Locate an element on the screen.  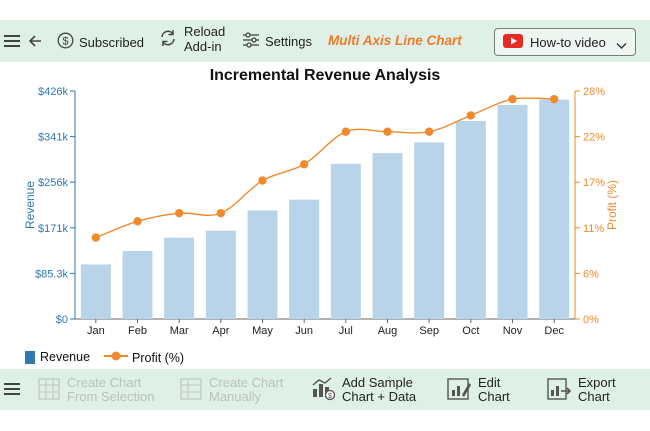
table-edit-icon is located at coordinates (191, 390).